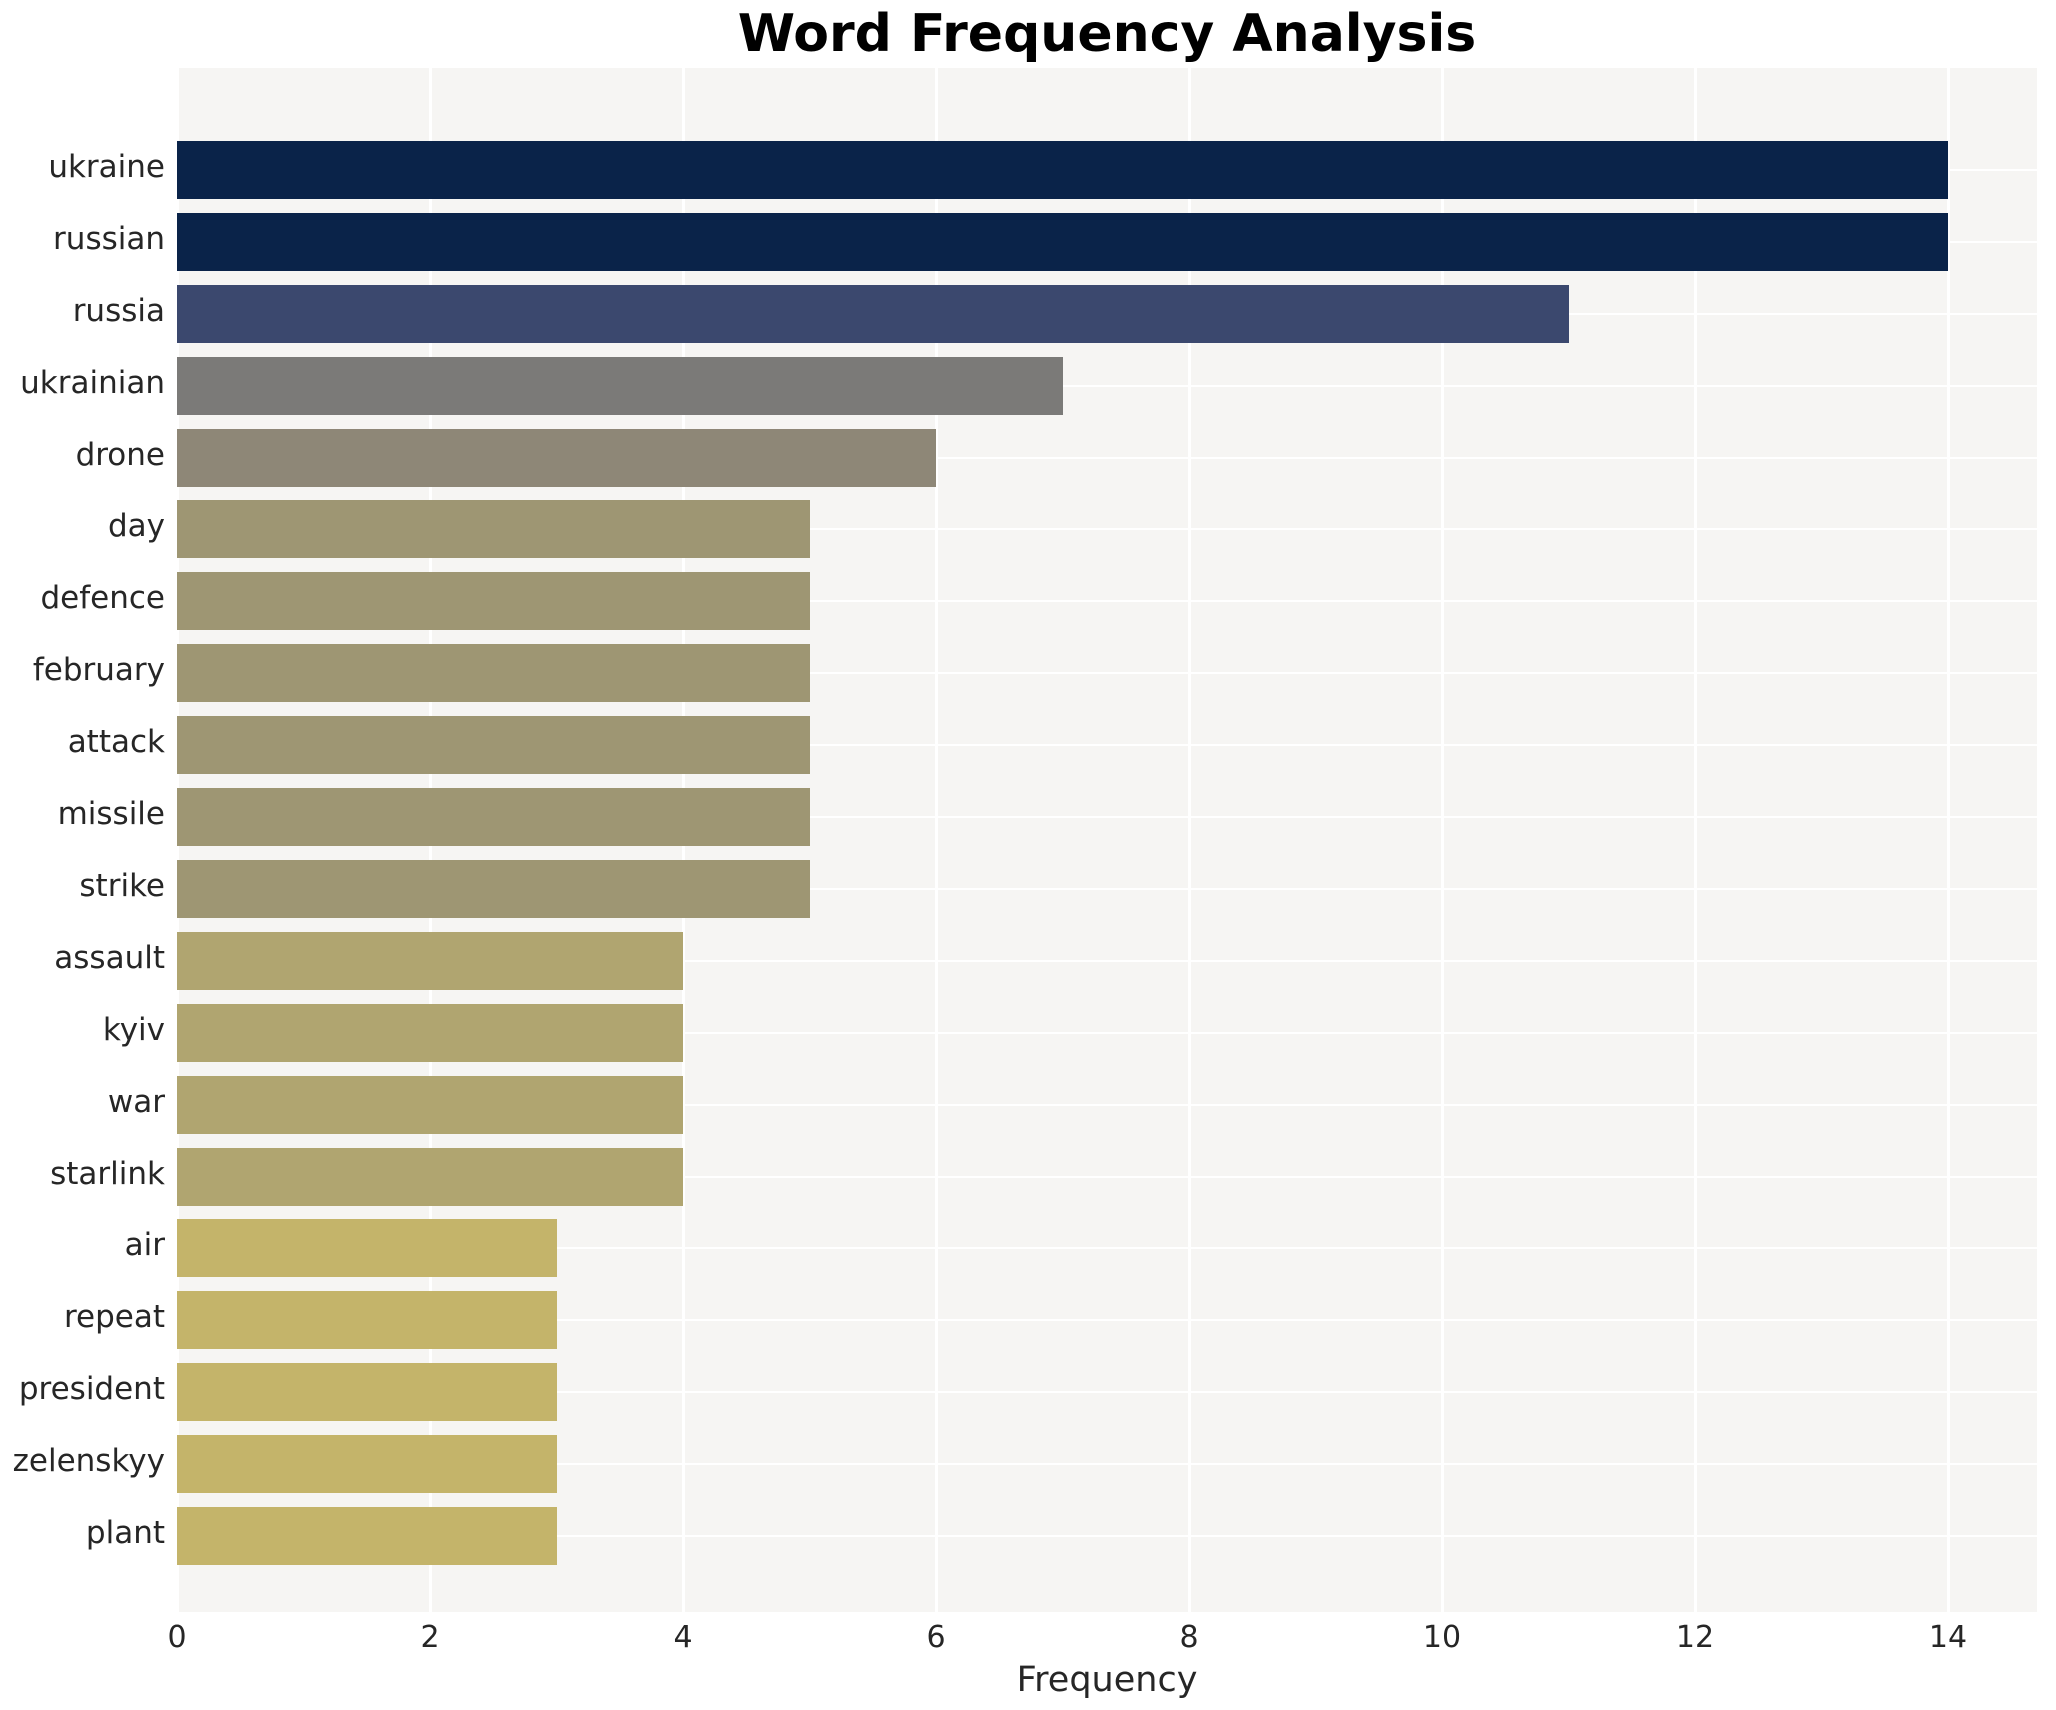  I want to click on category-label: war, so click(136, 1101).